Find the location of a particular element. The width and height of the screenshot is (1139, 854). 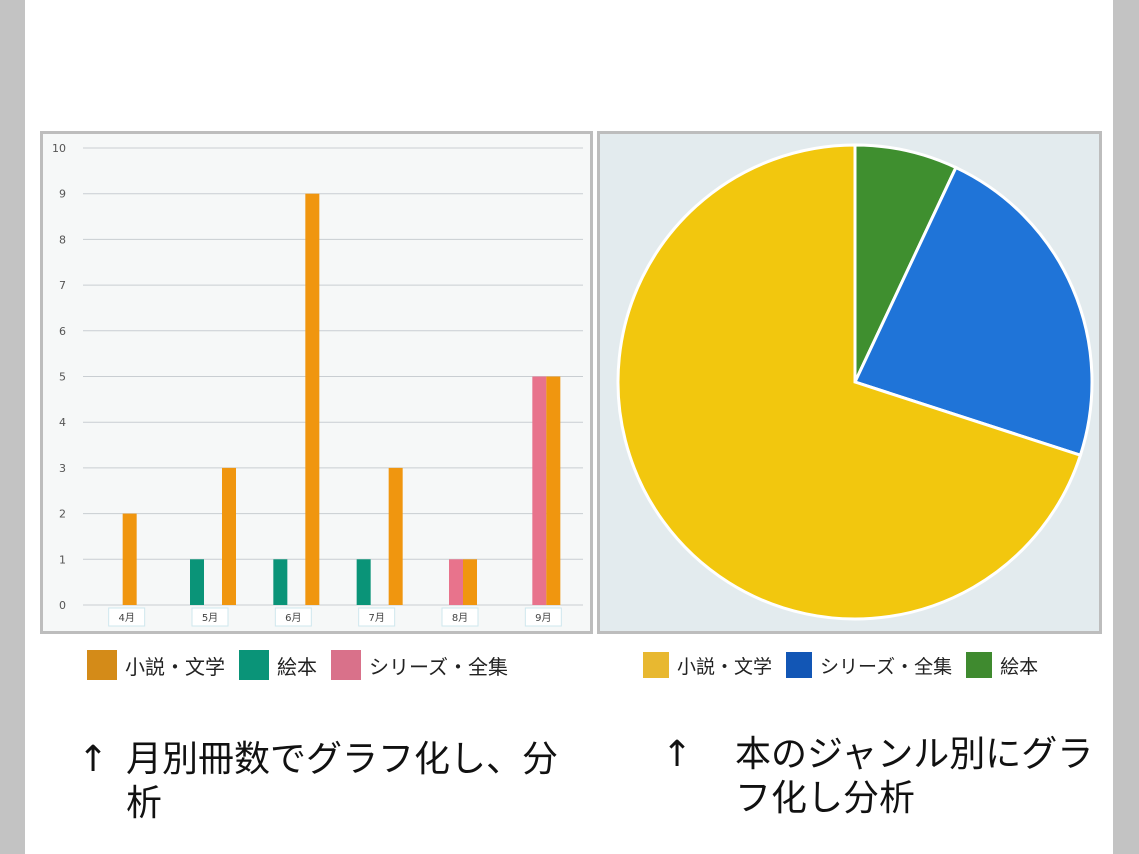

bar-chart-legend: 小説・文学 絵本 シリーズ・全集 is located at coordinates (304, 665).